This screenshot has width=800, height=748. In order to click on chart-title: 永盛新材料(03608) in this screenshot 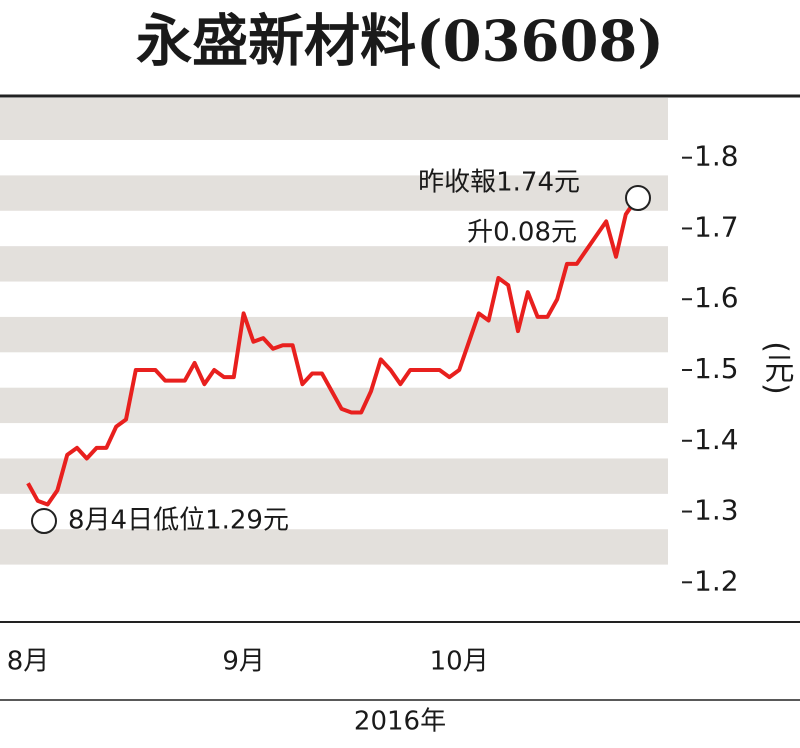, I will do `click(400, 42)`.